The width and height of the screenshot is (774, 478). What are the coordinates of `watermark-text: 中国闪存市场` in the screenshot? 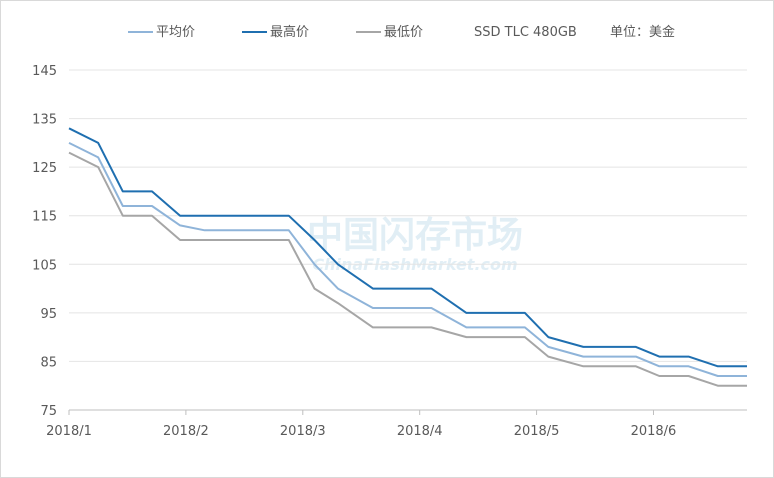 It's located at (415, 235).